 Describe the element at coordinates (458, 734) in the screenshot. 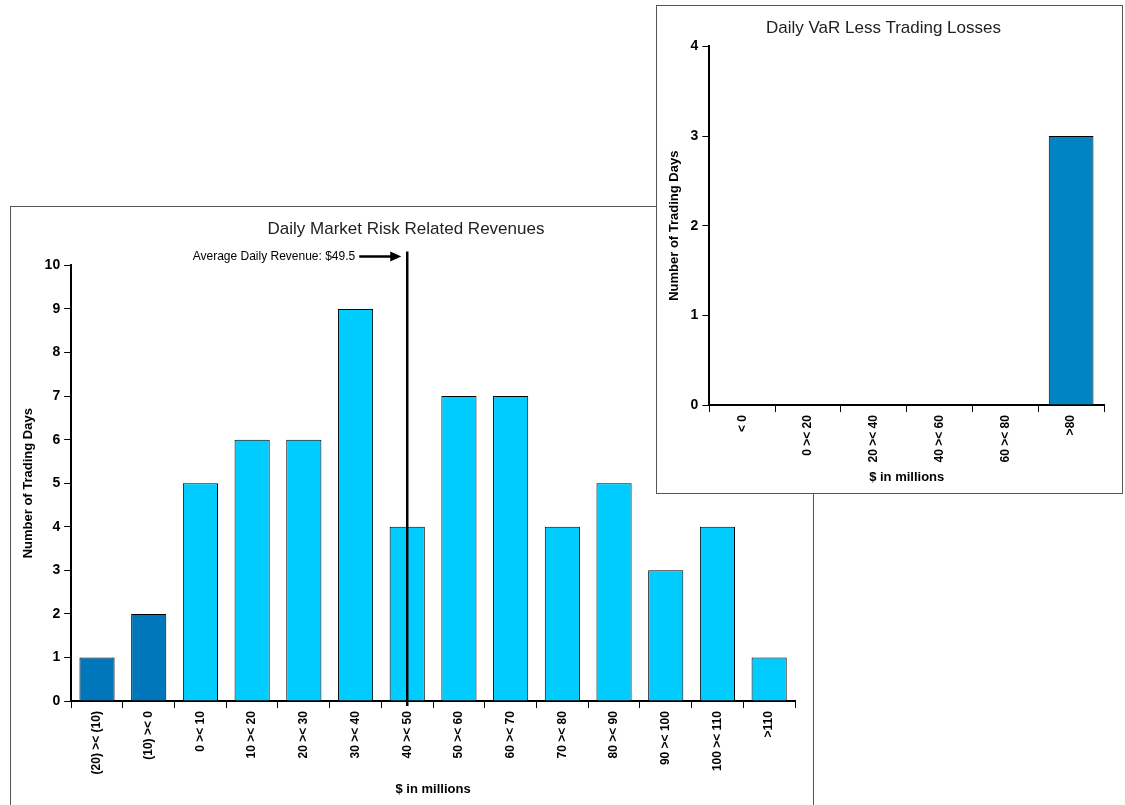

I see `x-tick-label: 50 >< 60` at that location.